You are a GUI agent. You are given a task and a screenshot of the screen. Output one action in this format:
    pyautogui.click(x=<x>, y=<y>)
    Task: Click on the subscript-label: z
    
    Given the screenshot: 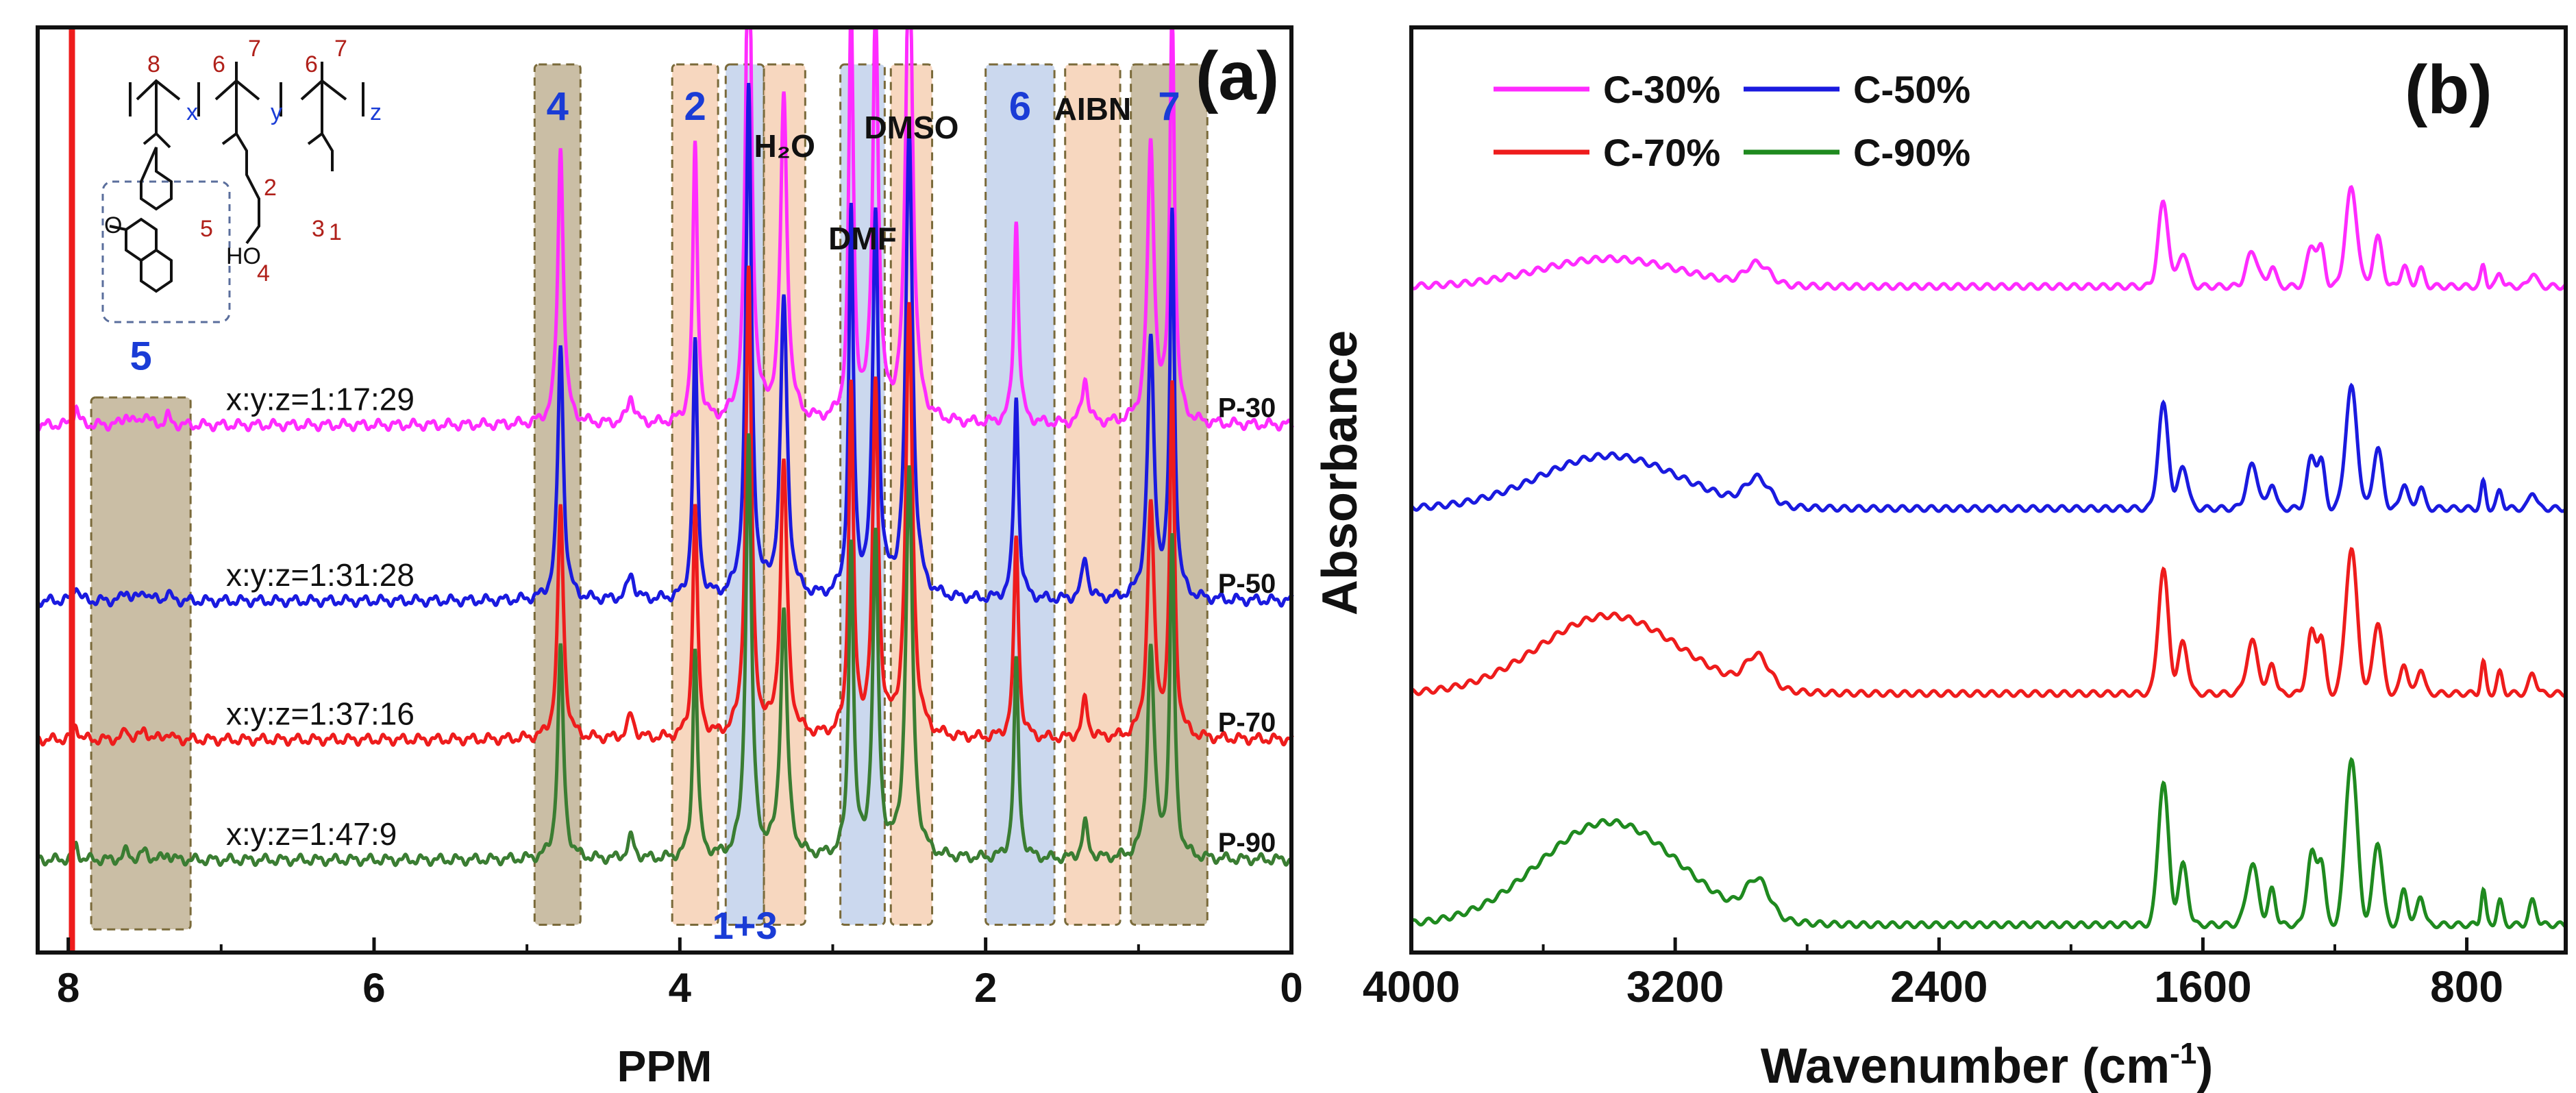 What is the action you would take?
    pyautogui.click(x=376, y=112)
    